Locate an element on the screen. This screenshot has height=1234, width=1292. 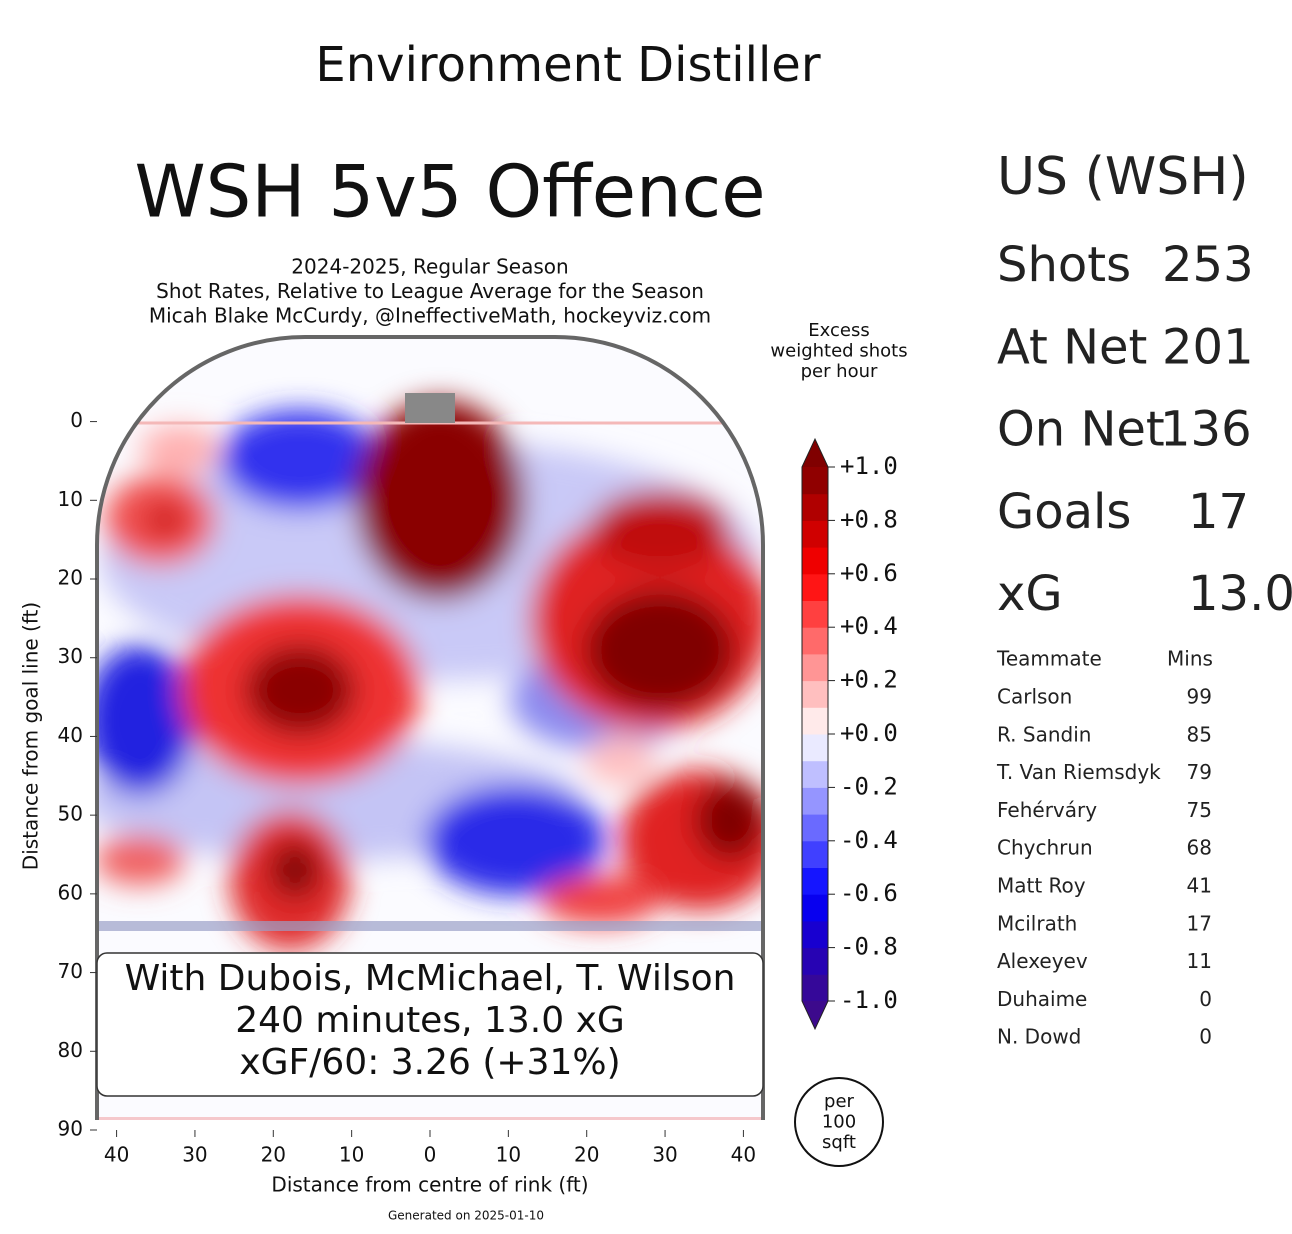
colorbar-tick-label: -0.2 is located at coordinates (869, 786).